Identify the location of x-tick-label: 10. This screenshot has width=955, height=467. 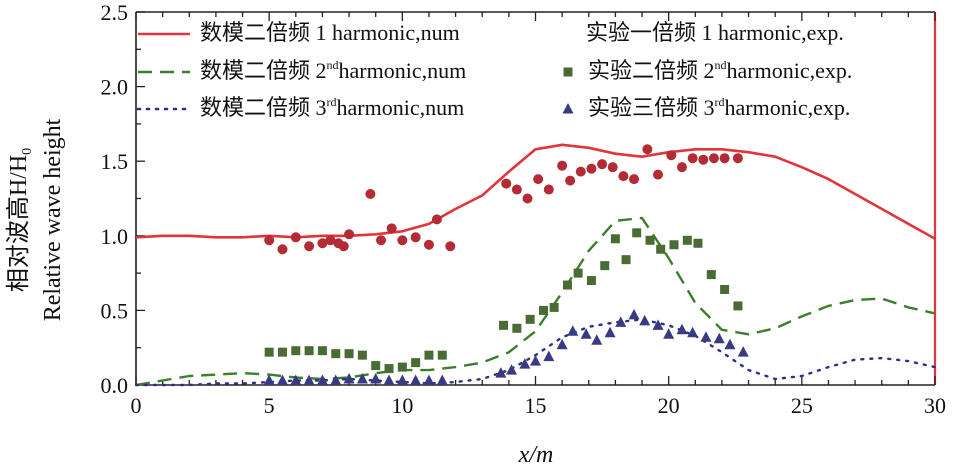
(402, 405).